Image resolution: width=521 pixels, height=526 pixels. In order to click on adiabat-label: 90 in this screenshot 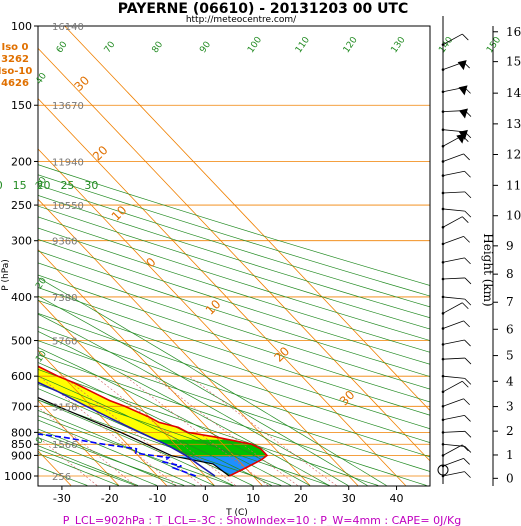, I will do `click(205, 47)`.